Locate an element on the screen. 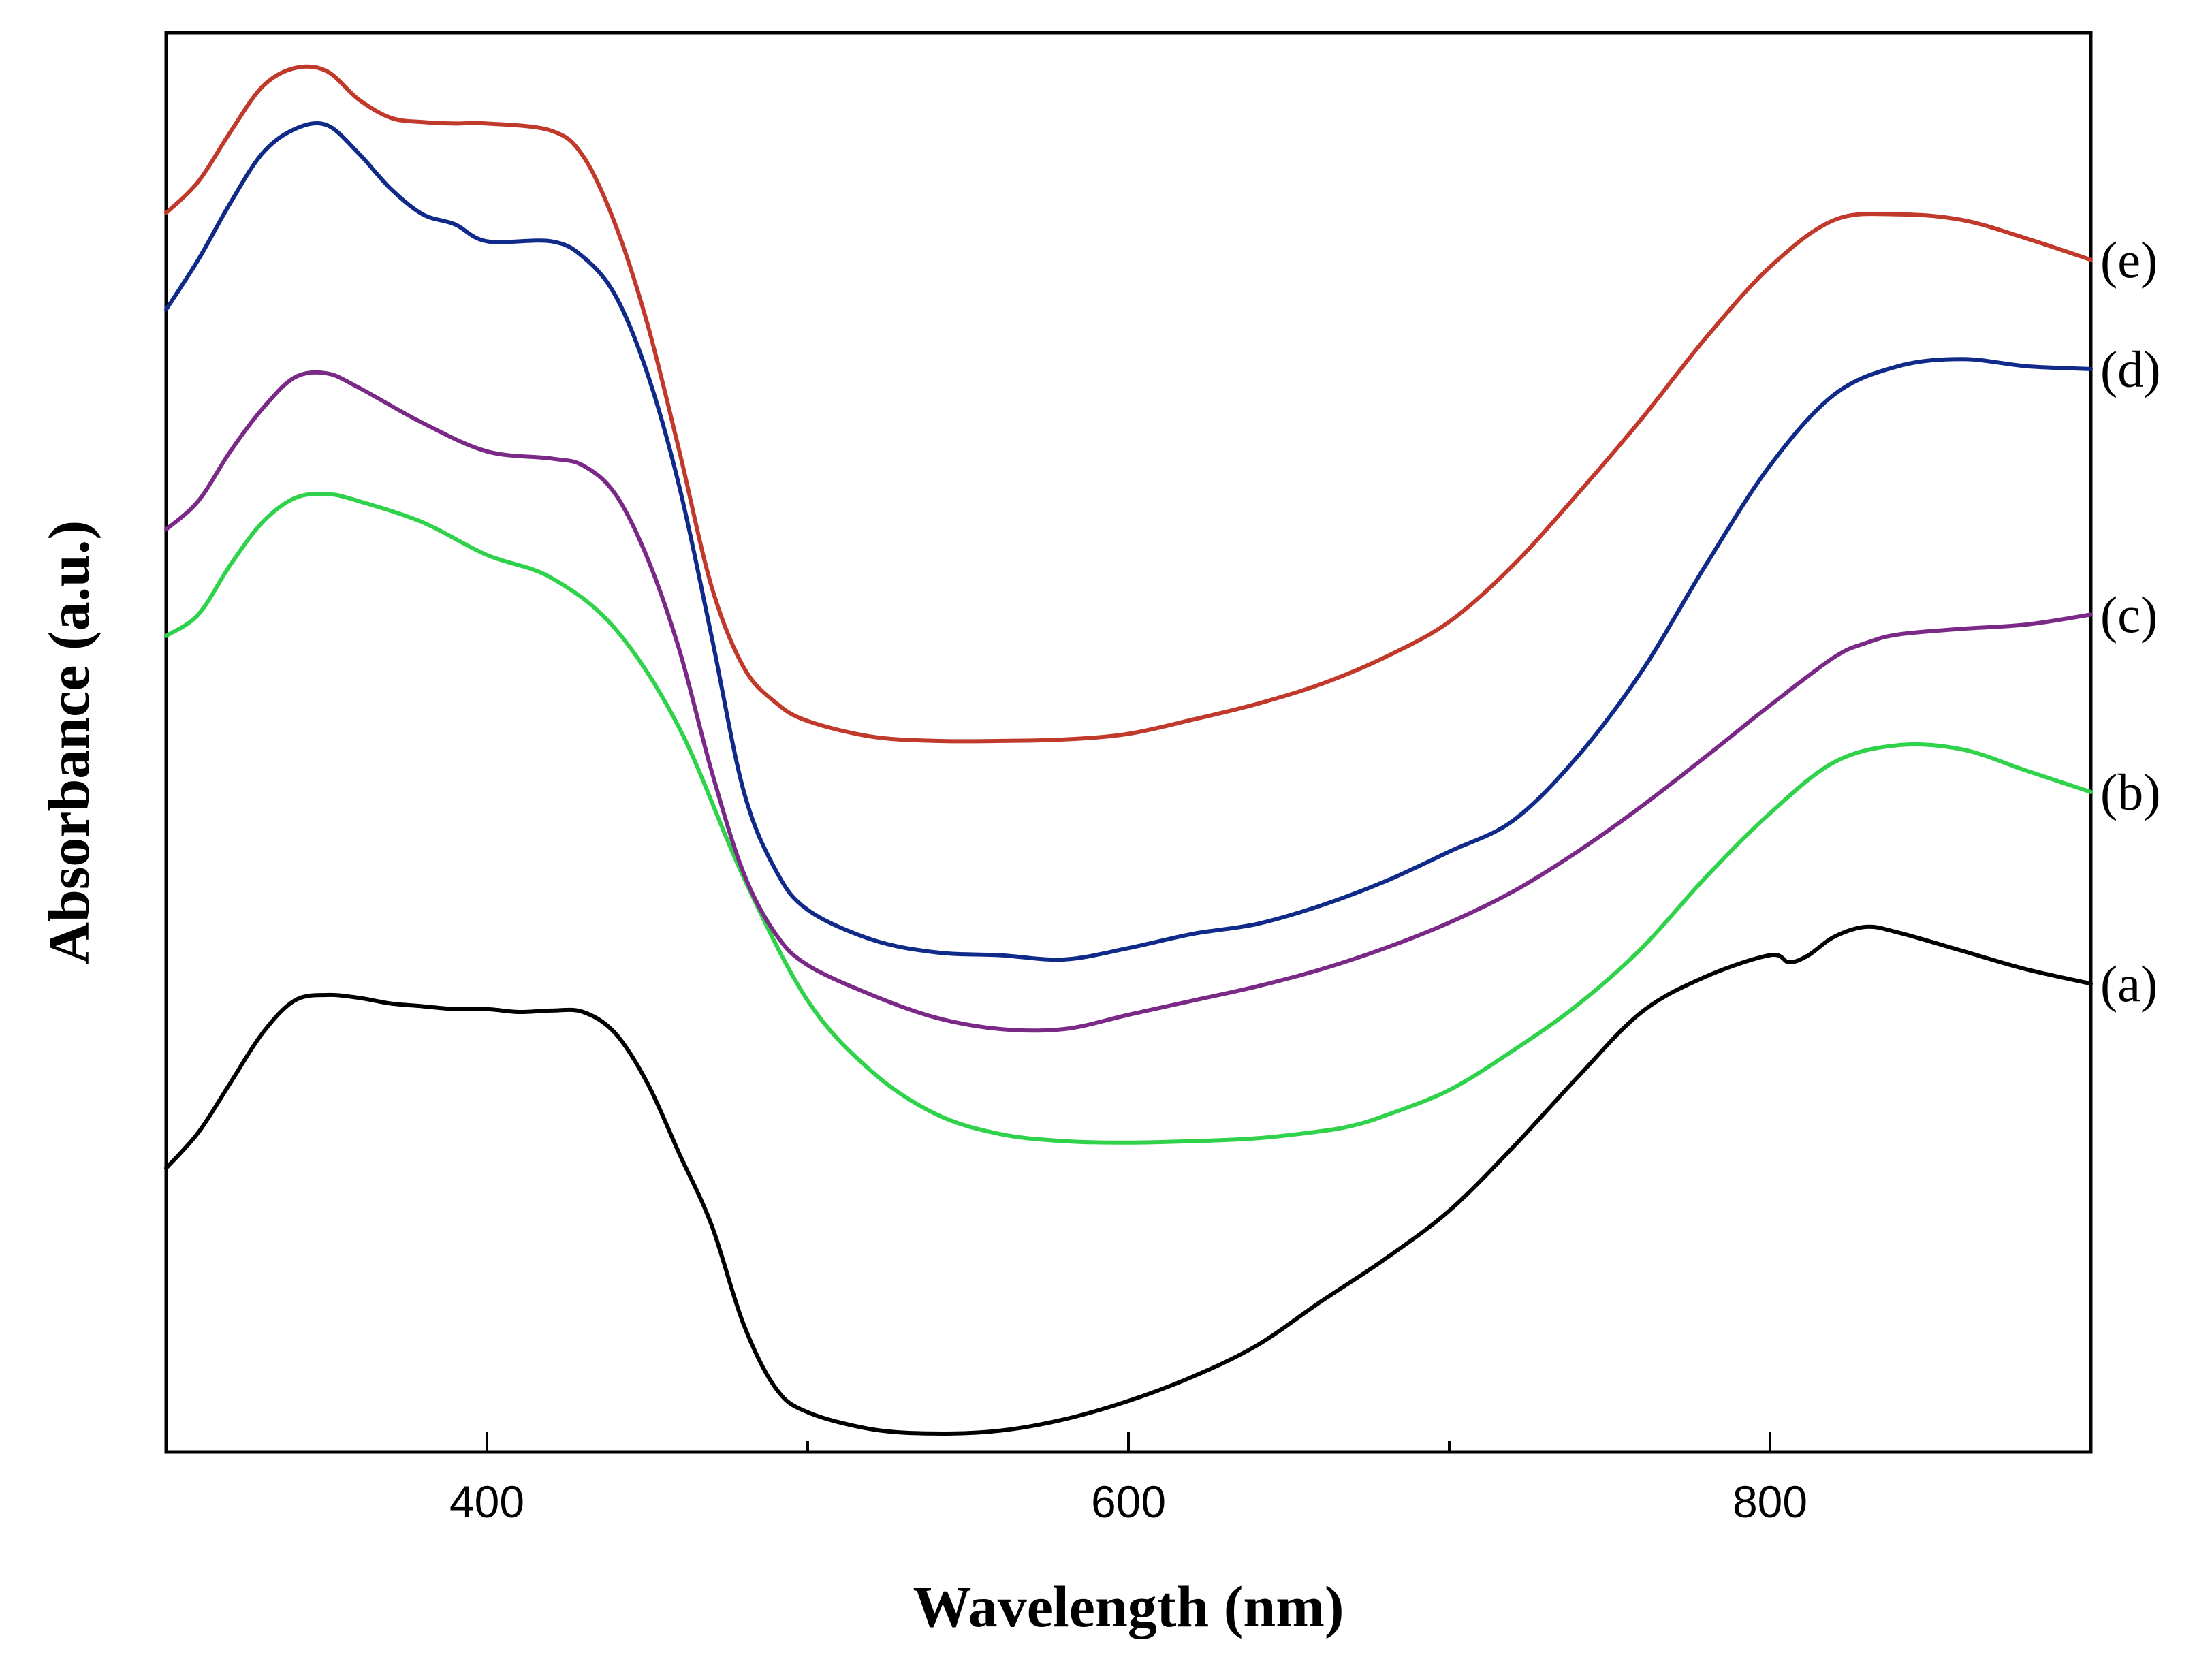 This screenshot has width=2212, height=1659. series-labels: (a) (b) (c) (d) (e) is located at coordinates (2130, 622).